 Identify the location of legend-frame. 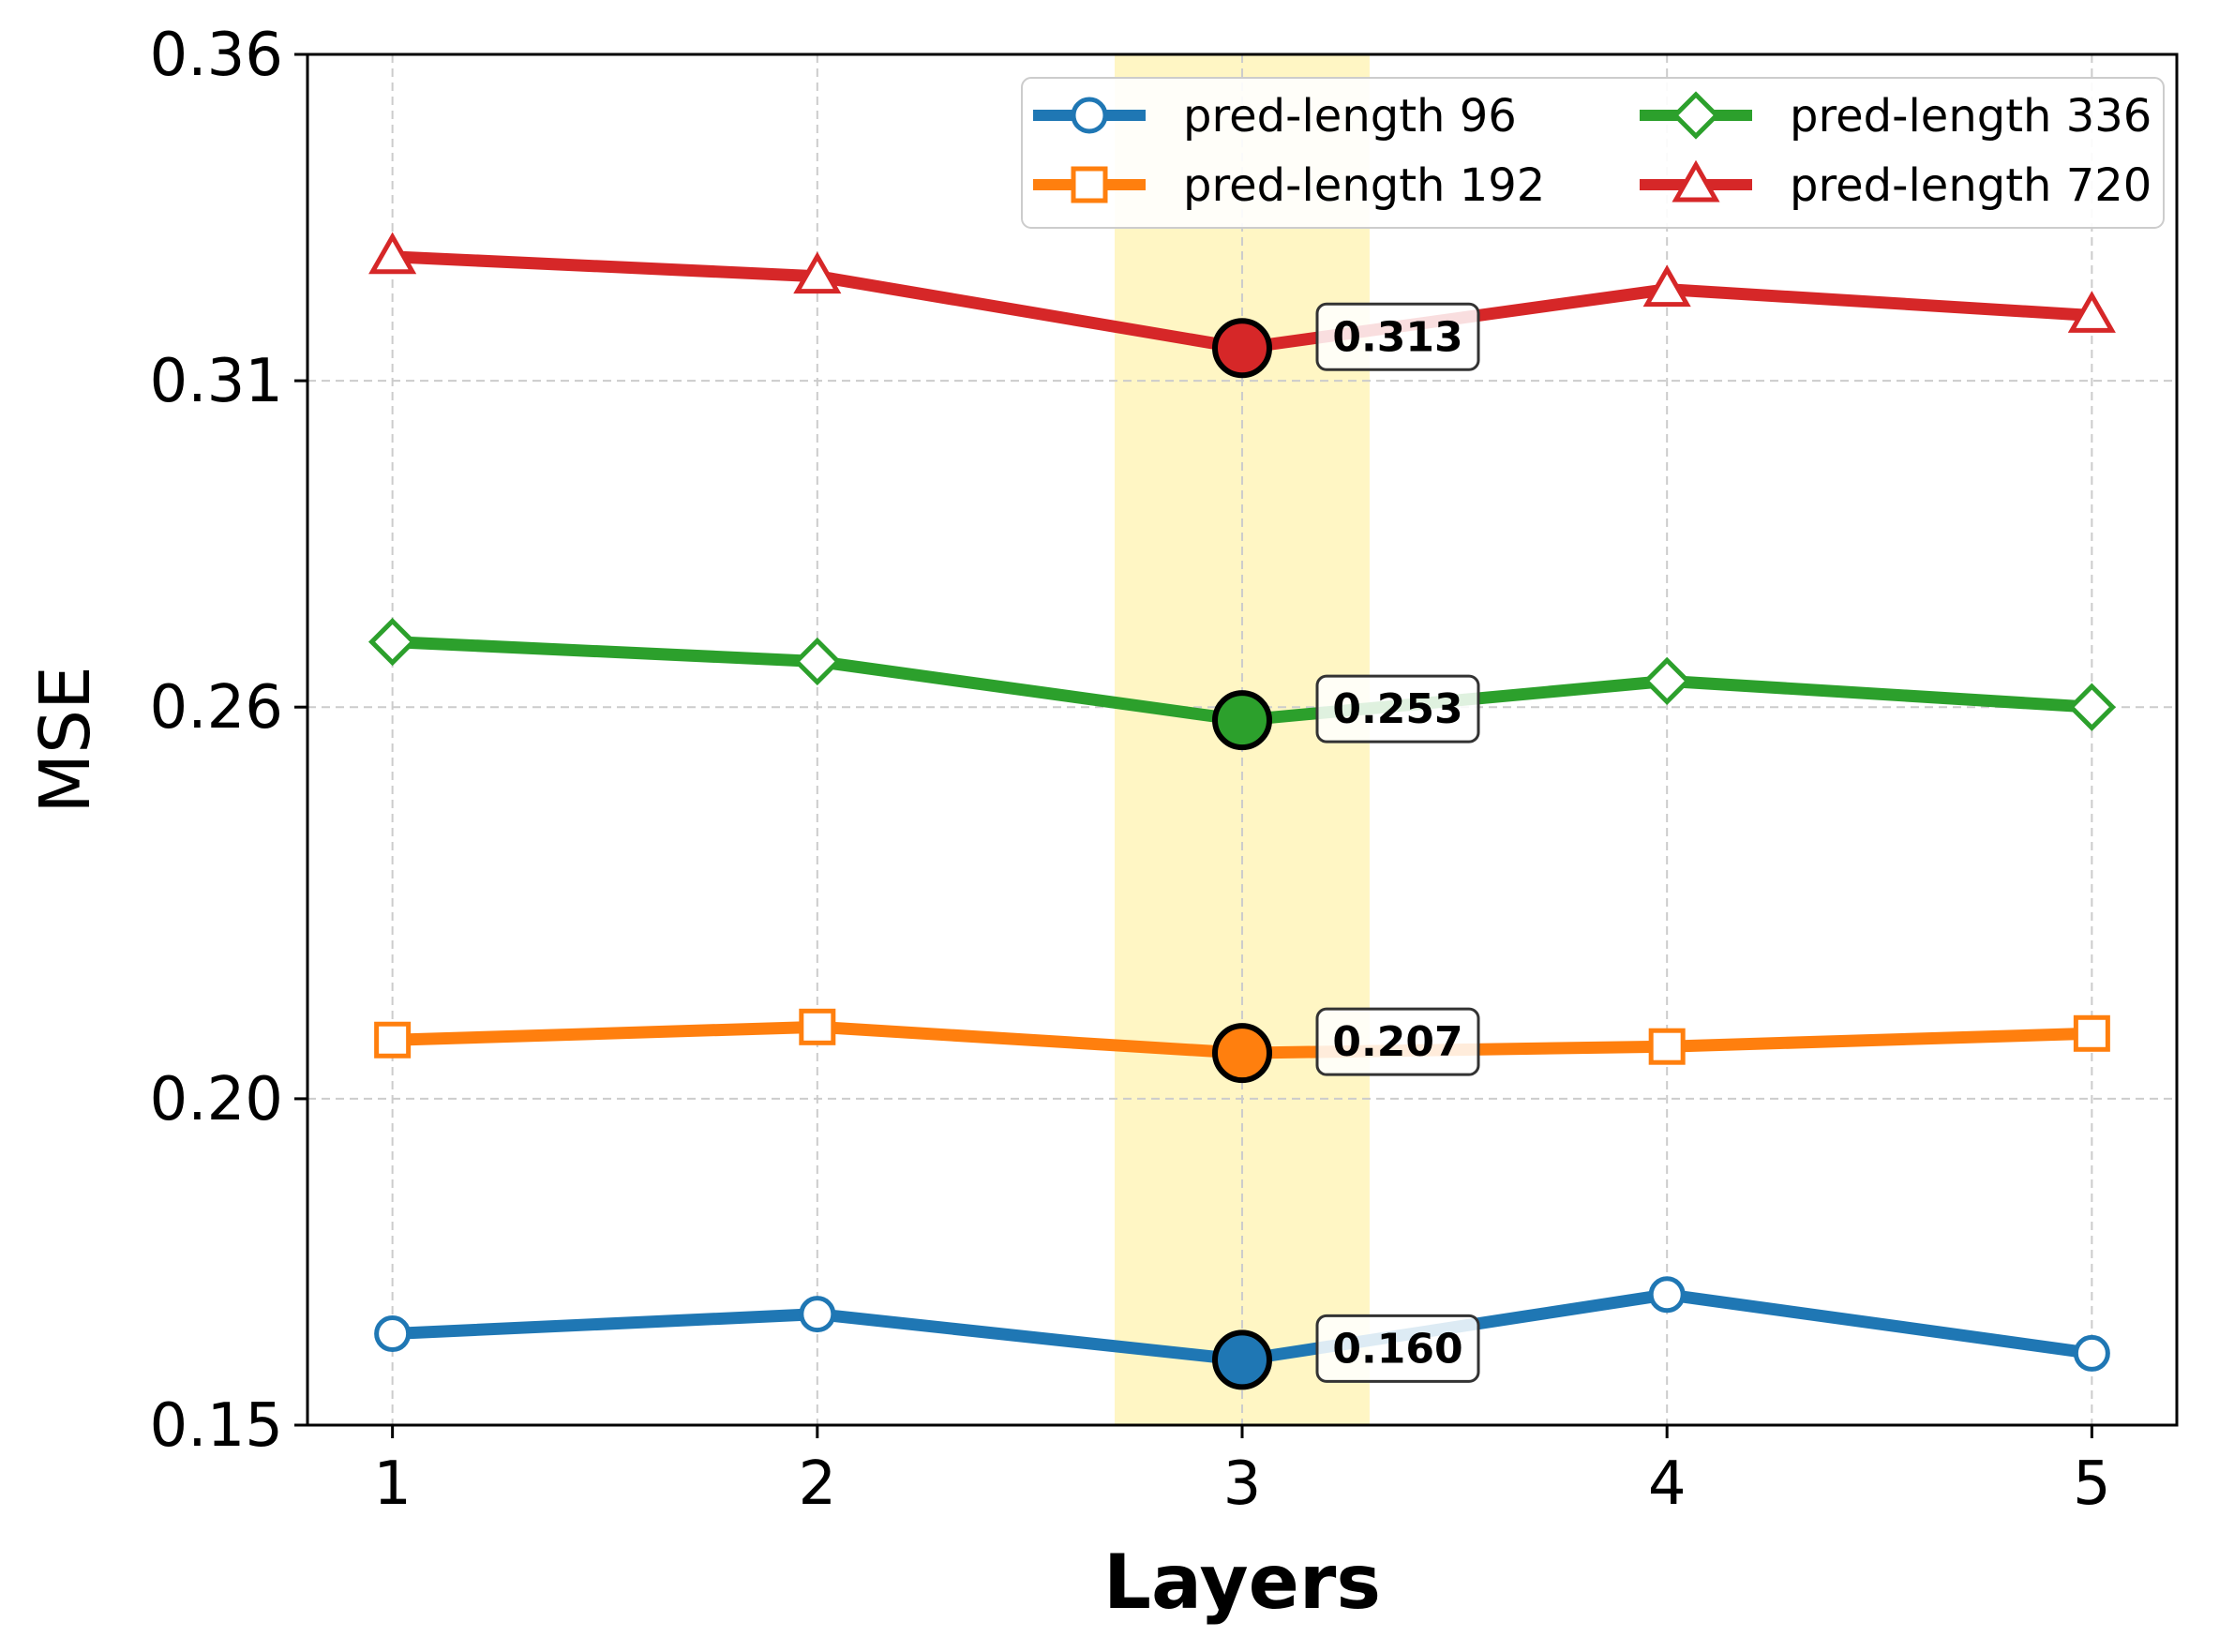
(1593, 153).